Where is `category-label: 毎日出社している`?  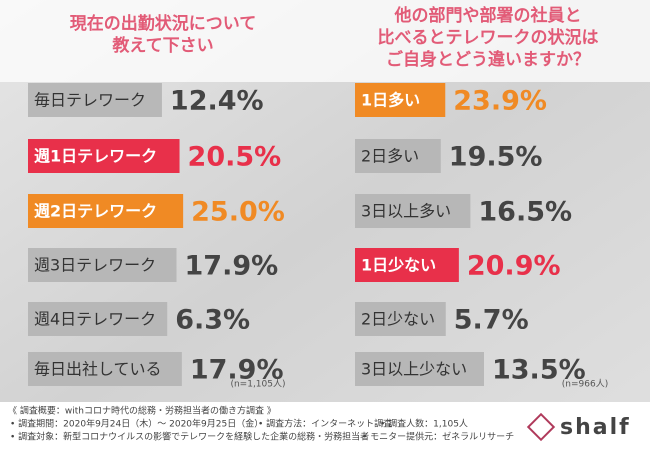 category-label: 毎日出社している is located at coordinates (98, 369).